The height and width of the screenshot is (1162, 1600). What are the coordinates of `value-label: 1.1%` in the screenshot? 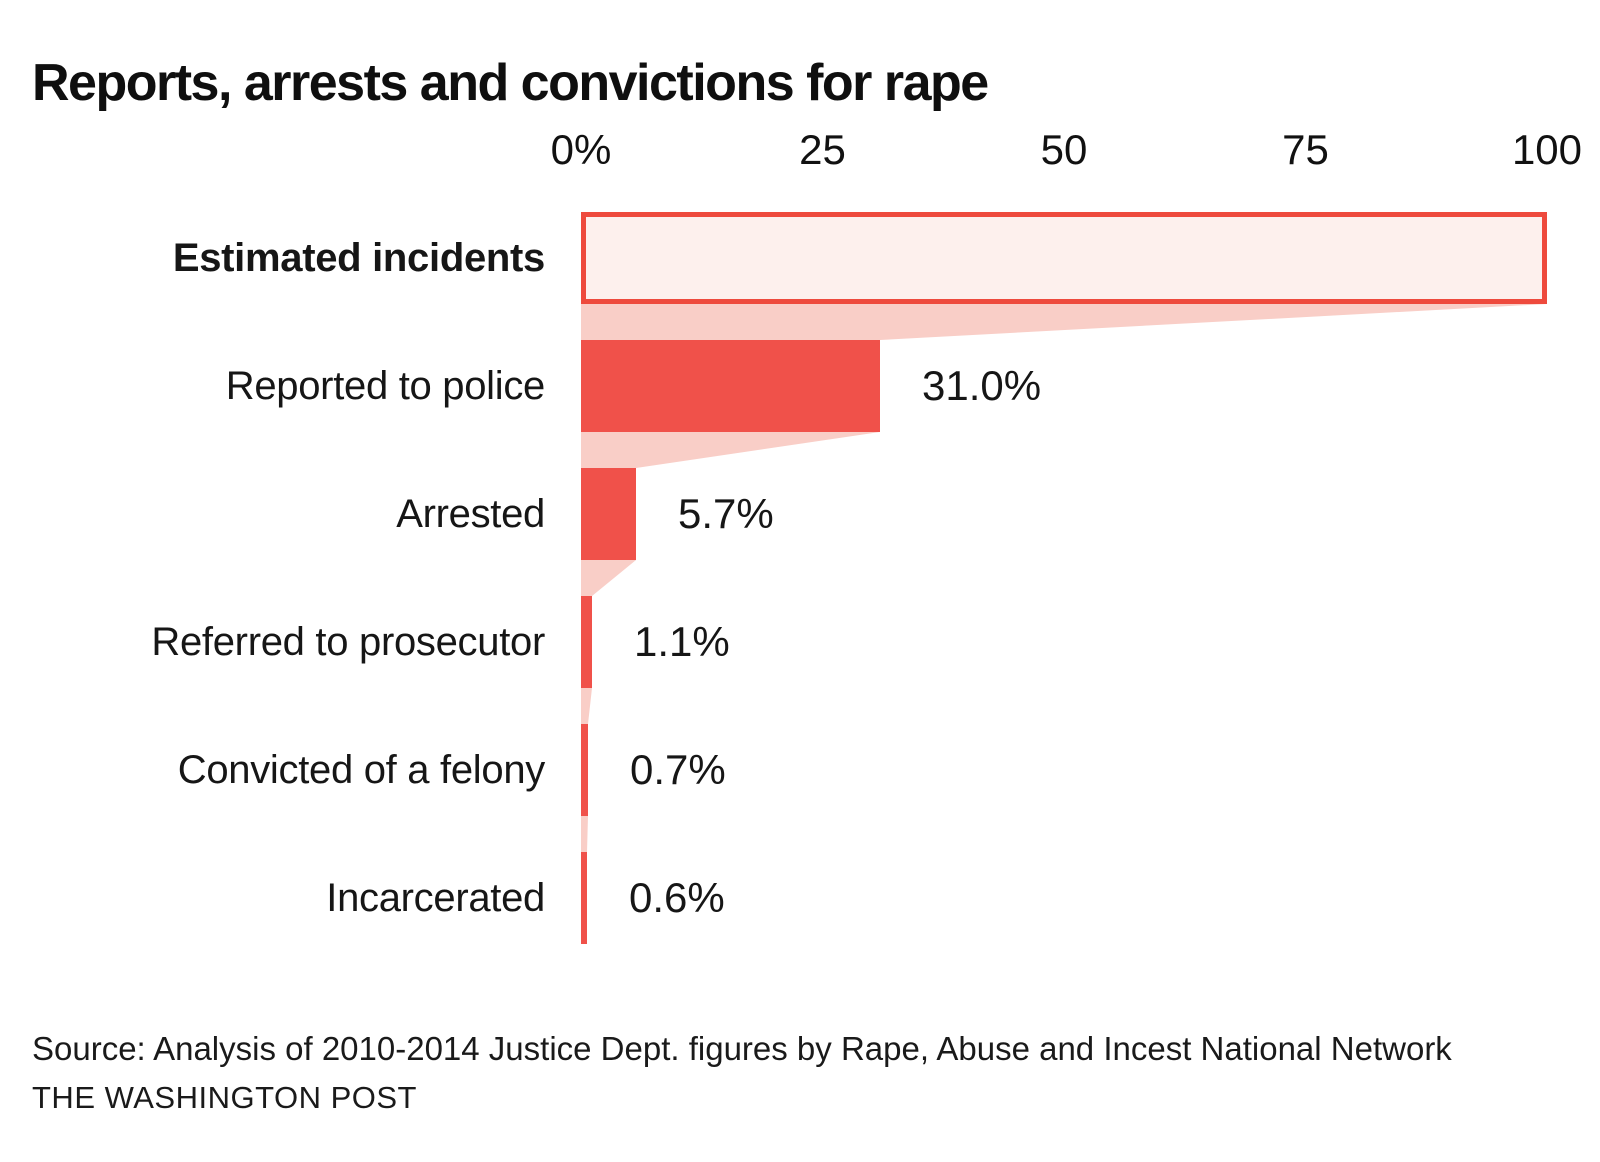 It's located at (682, 641).